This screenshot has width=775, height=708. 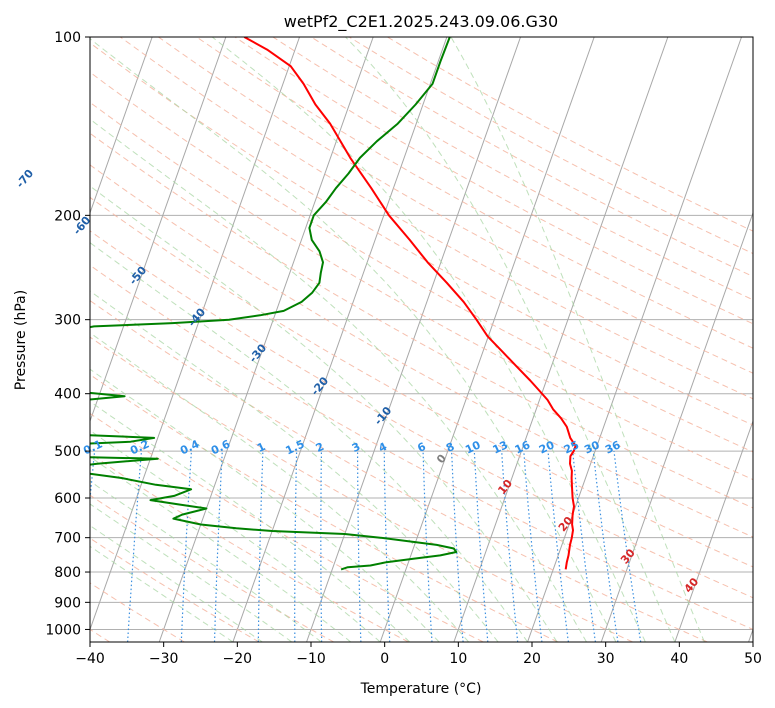 I want to click on mixing-ratio-label: 13, so click(x=500, y=447).